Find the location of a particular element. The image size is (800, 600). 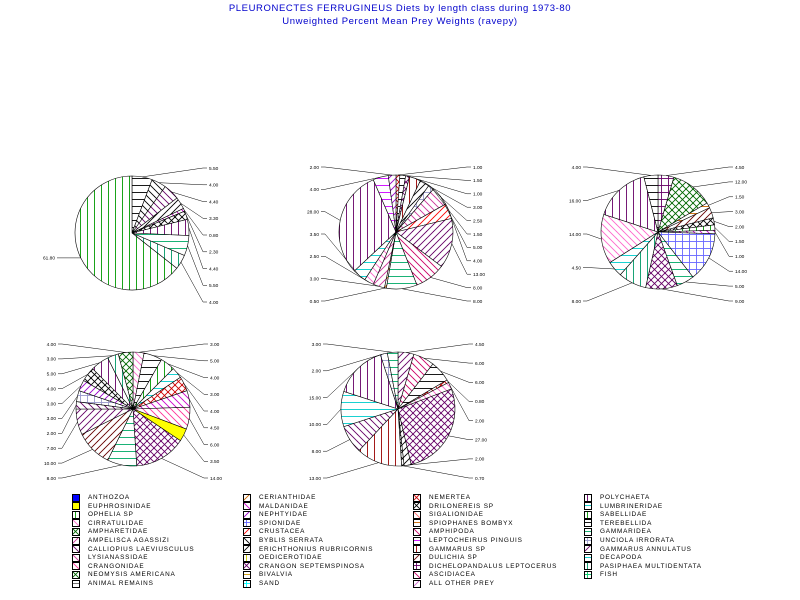

data-label: 3.30 is located at coordinates (214, 219).